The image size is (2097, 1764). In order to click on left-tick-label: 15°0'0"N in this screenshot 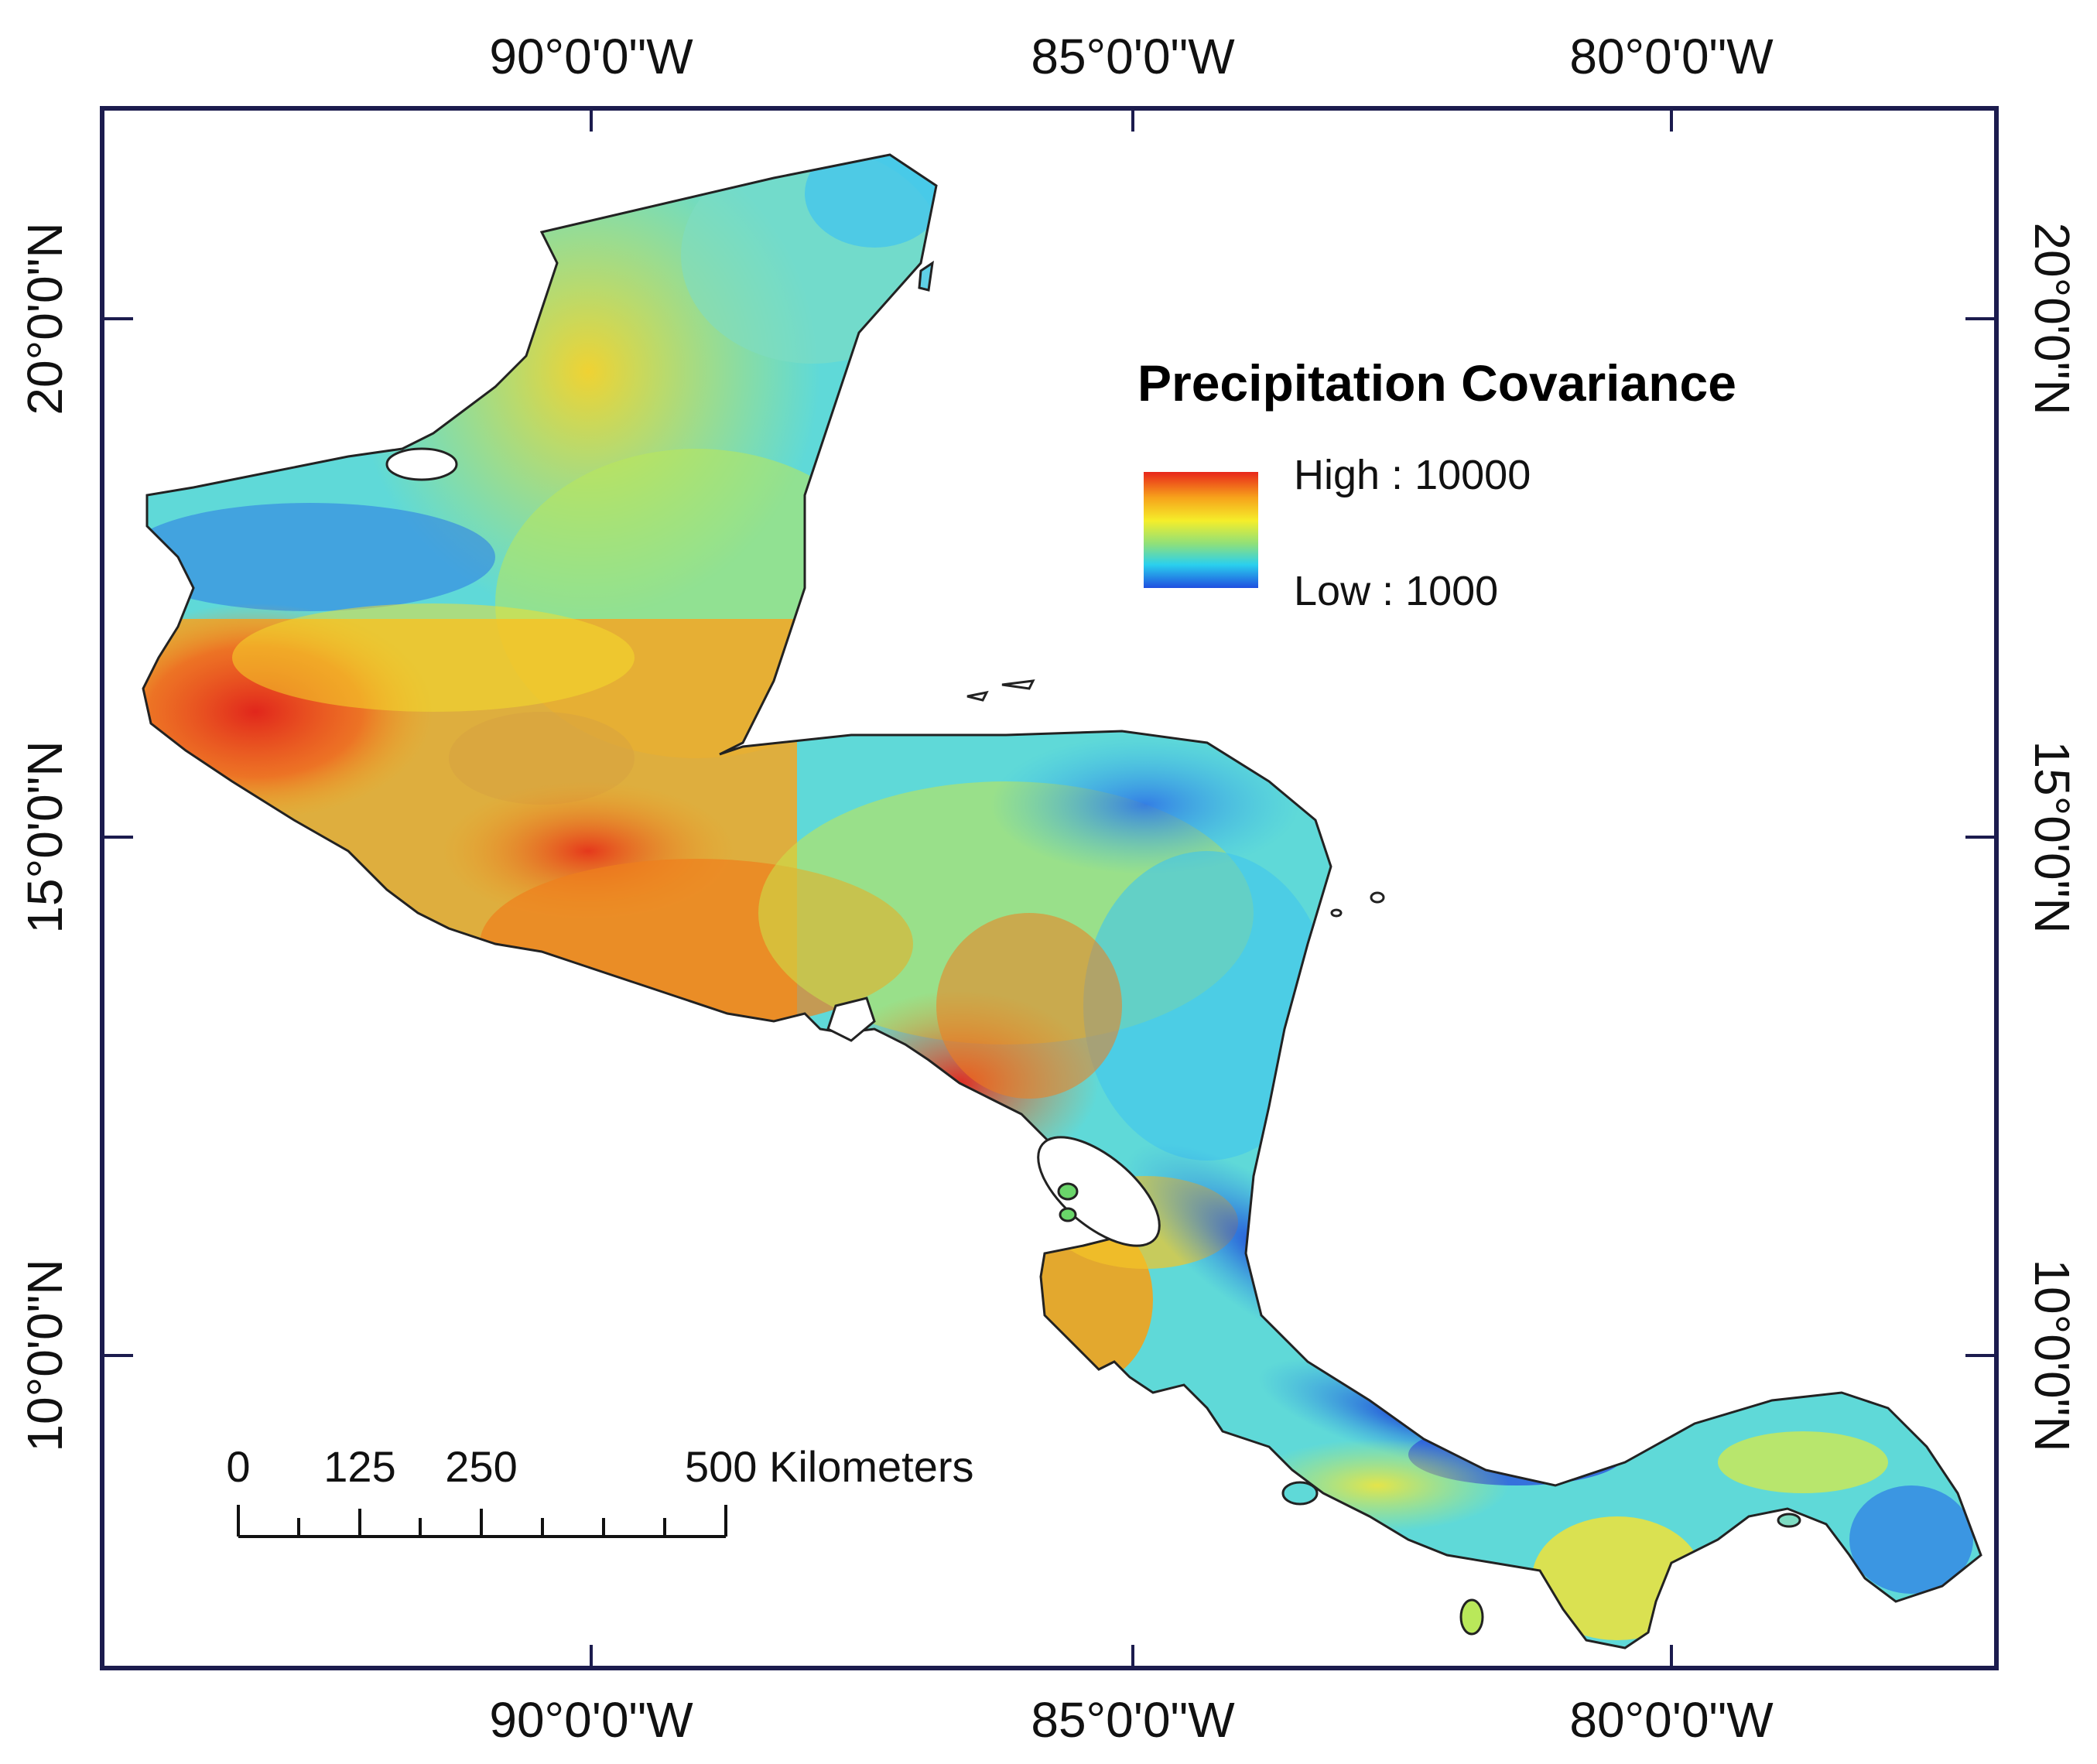, I will do `click(45, 837)`.